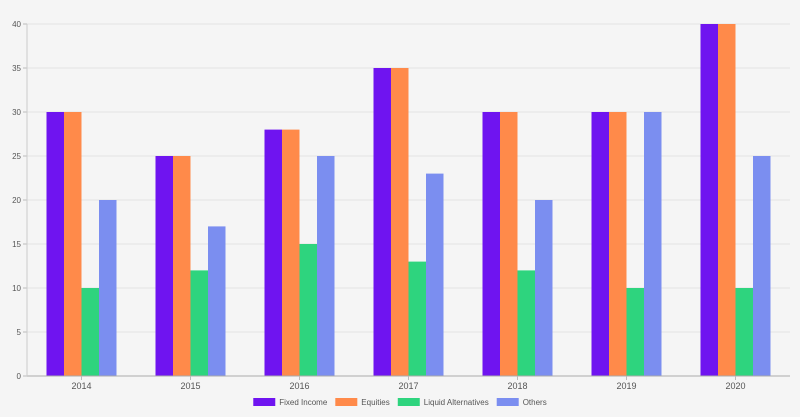 Image resolution: width=800 pixels, height=417 pixels. I want to click on legend-label: Others, so click(535, 402).